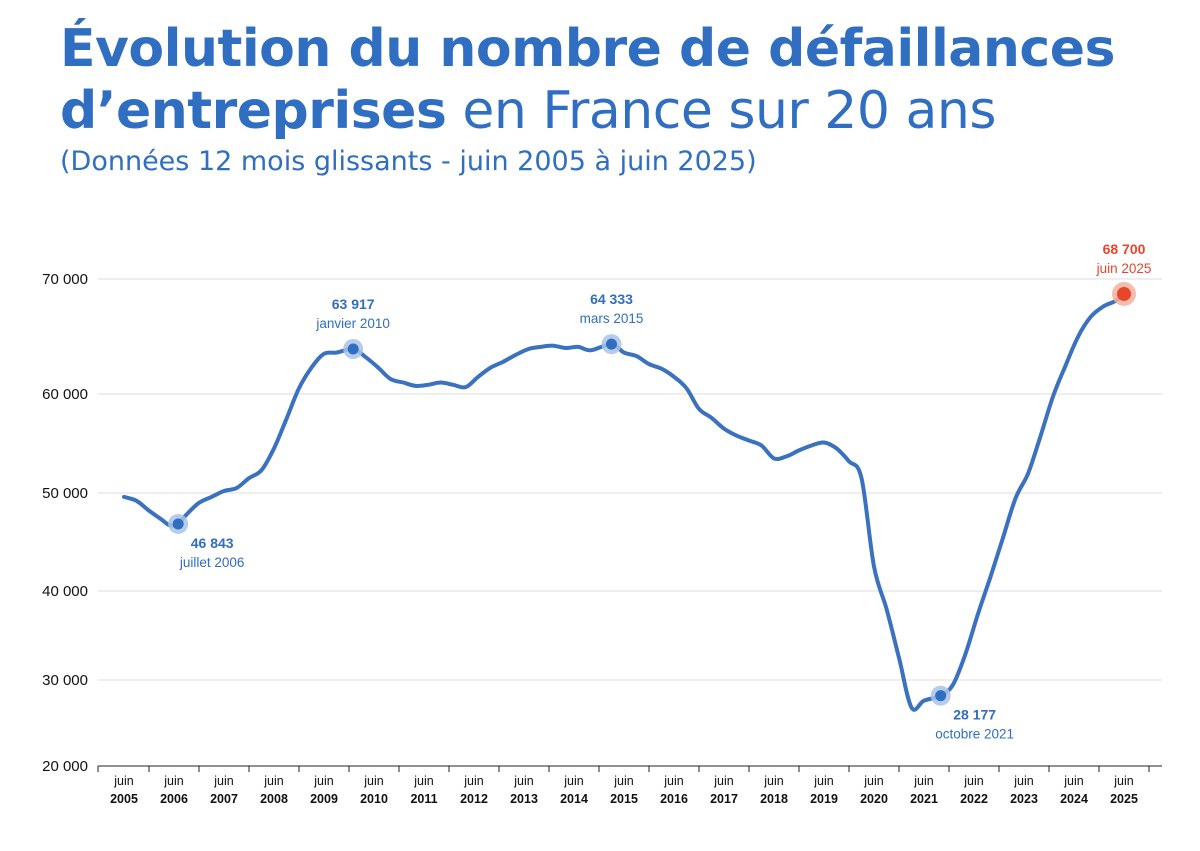  What do you see at coordinates (1074, 799) in the screenshot?
I see `x-tick-year: 2024` at bounding box center [1074, 799].